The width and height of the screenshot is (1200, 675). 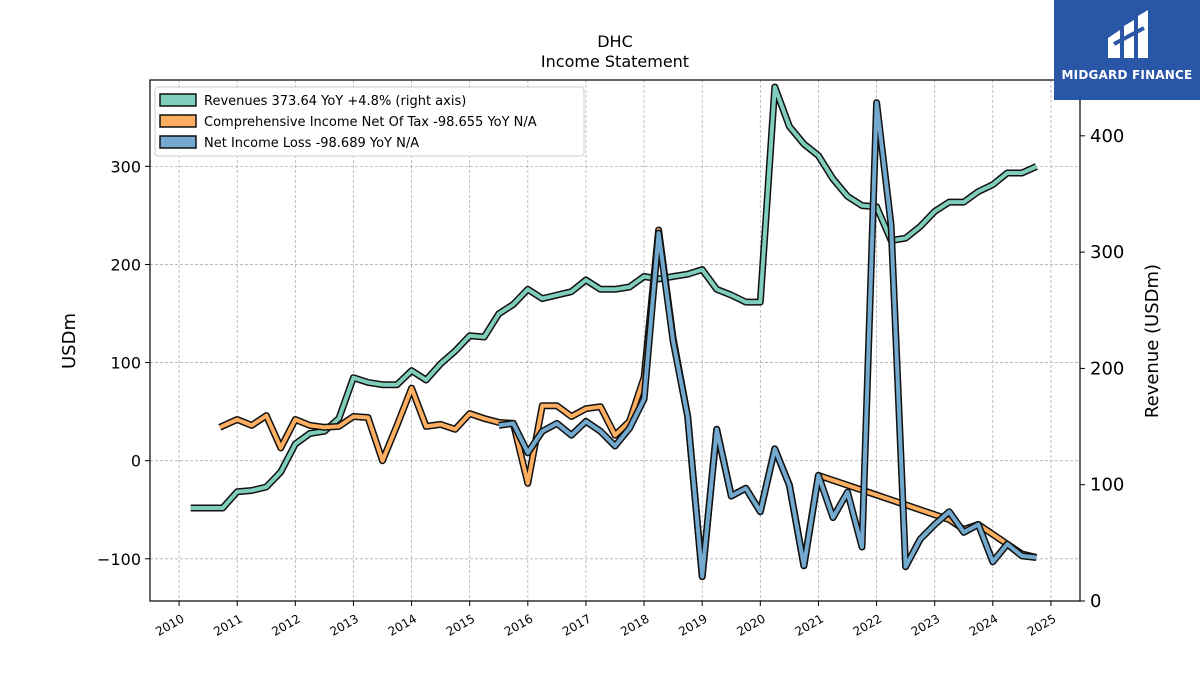 I want to click on y-tick-label-left: 300, so click(x=125, y=166).